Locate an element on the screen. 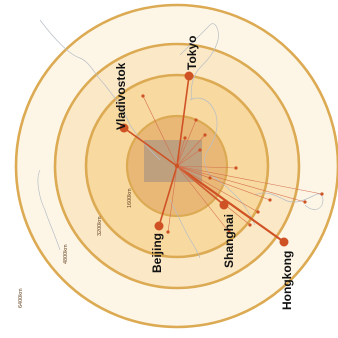 The image size is (338, 338). city-marker-beijing is located at coordinates (159, 226).